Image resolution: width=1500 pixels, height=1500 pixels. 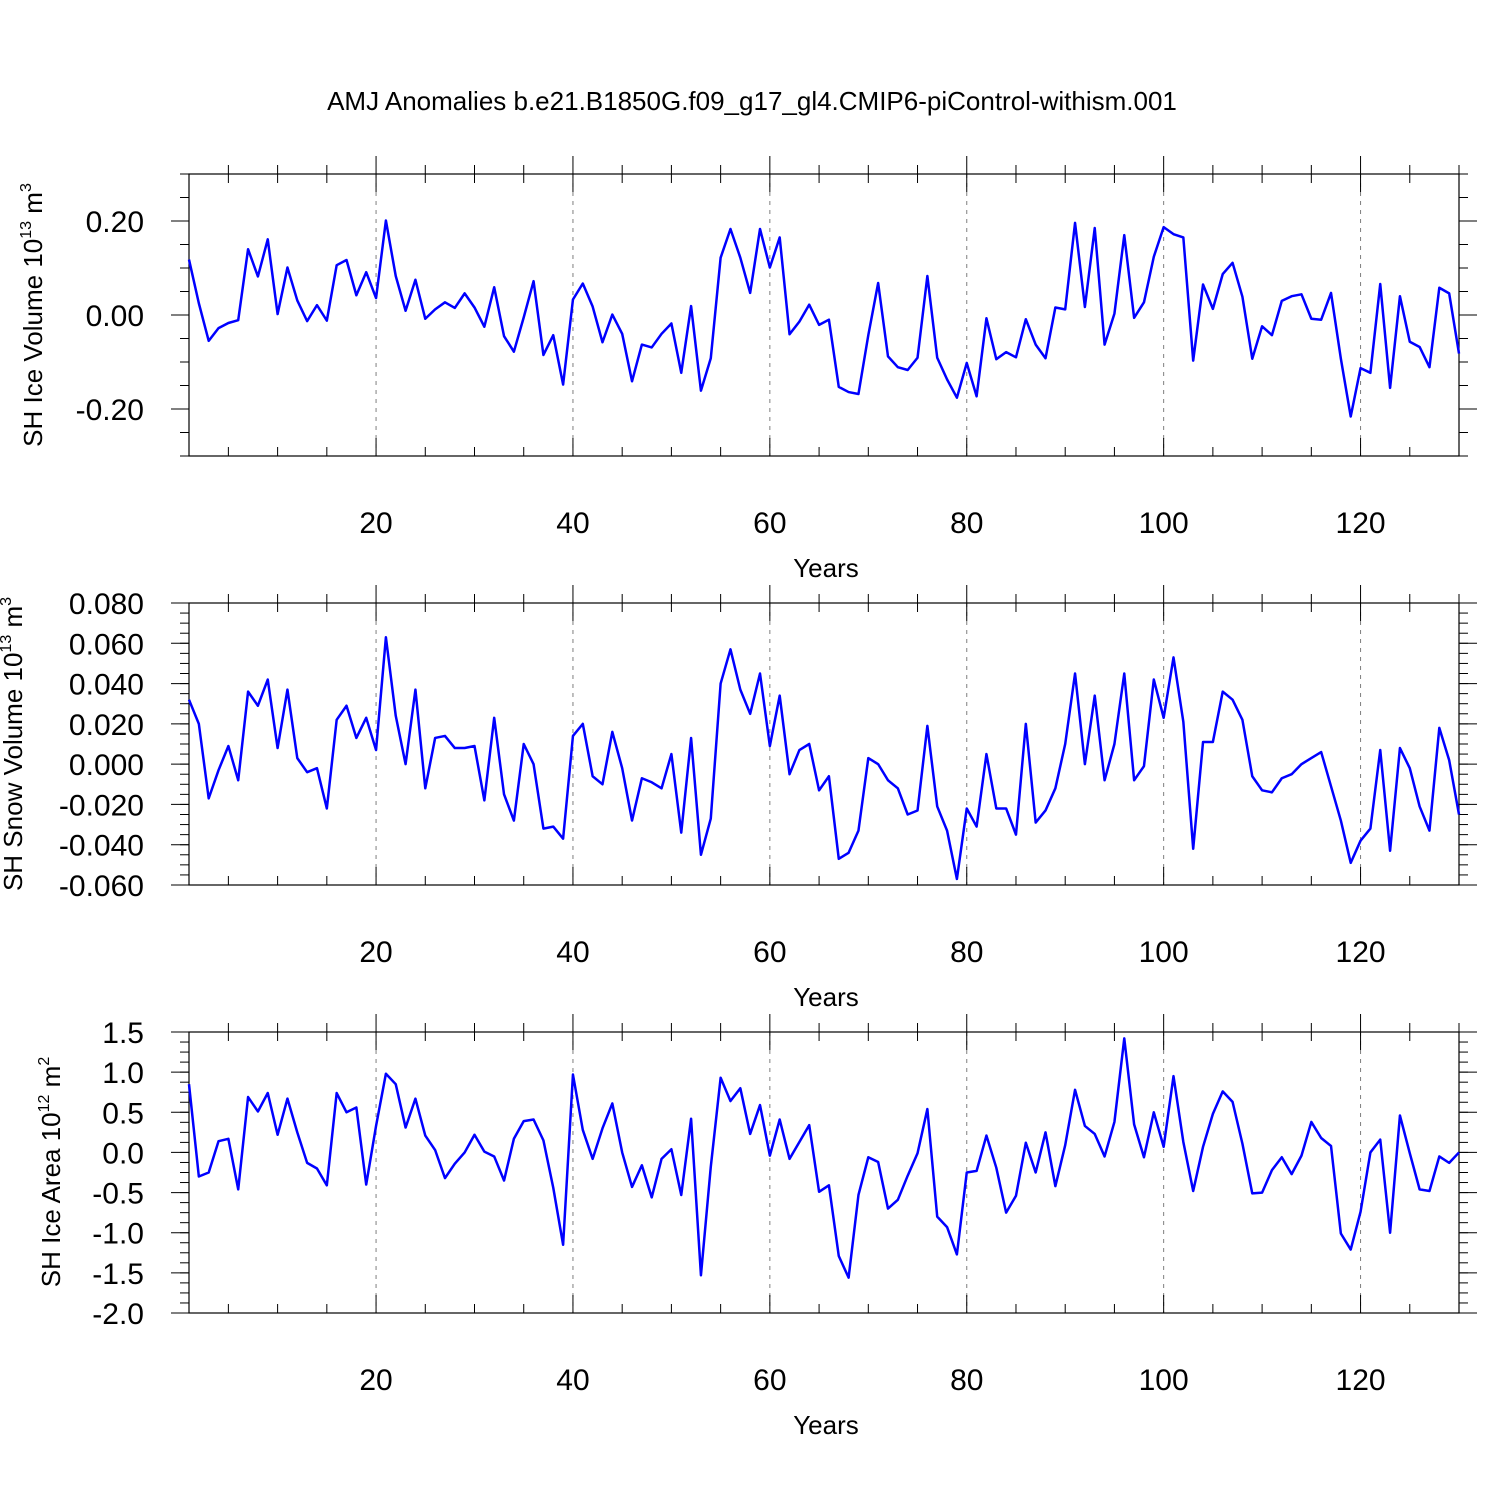 I want to click on snow-volume-x-tick-label: 20, so click(x=375, y=952).